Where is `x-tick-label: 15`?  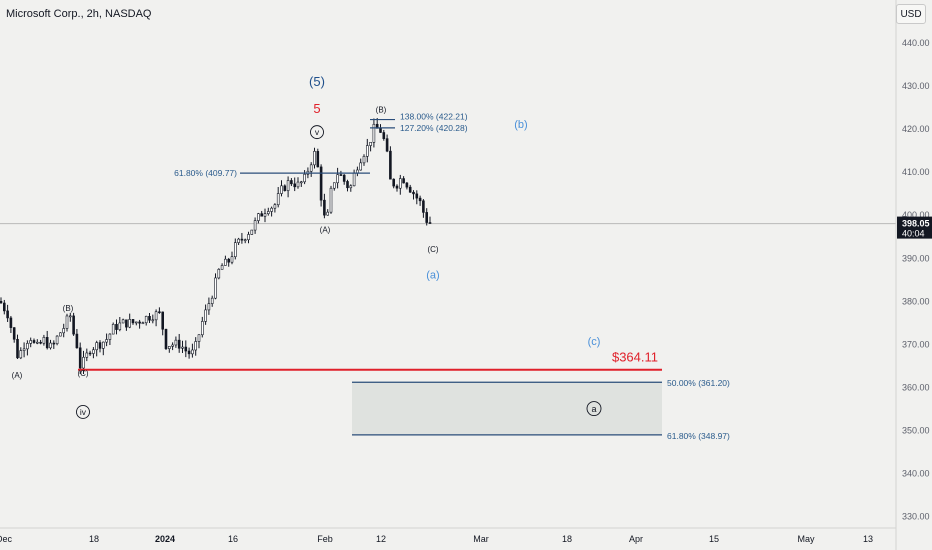 x-tick-label: 15 is located at coordinates (714, 539).